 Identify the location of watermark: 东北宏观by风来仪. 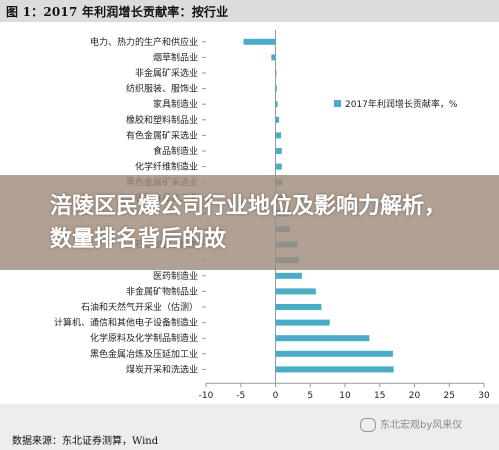
(411, 424).